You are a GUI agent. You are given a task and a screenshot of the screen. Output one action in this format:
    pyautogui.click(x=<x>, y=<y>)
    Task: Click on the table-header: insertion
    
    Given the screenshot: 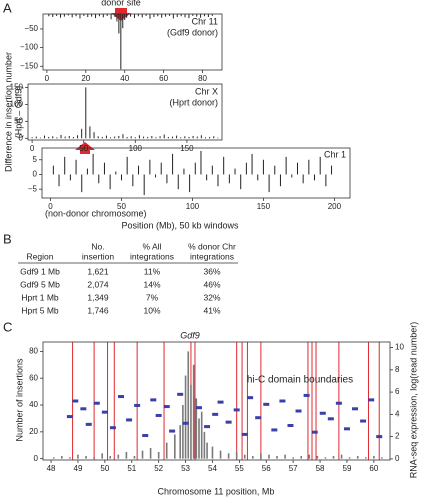 What is the action you would take?
    pyautogui.click(x=98, y=256)
    